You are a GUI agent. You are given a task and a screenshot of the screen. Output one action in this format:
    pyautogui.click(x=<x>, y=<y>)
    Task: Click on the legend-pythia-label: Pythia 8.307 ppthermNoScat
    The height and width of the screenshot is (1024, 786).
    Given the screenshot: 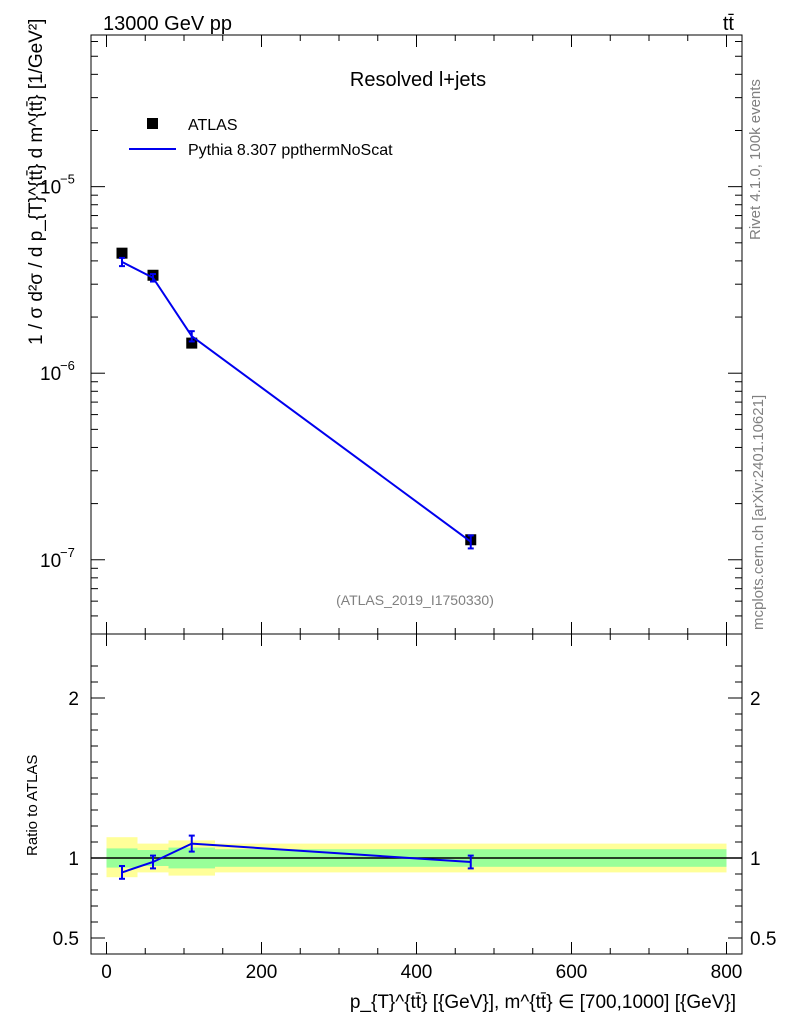 What is the action you would take?
    pyautogui.click(x=290, y=150)
    